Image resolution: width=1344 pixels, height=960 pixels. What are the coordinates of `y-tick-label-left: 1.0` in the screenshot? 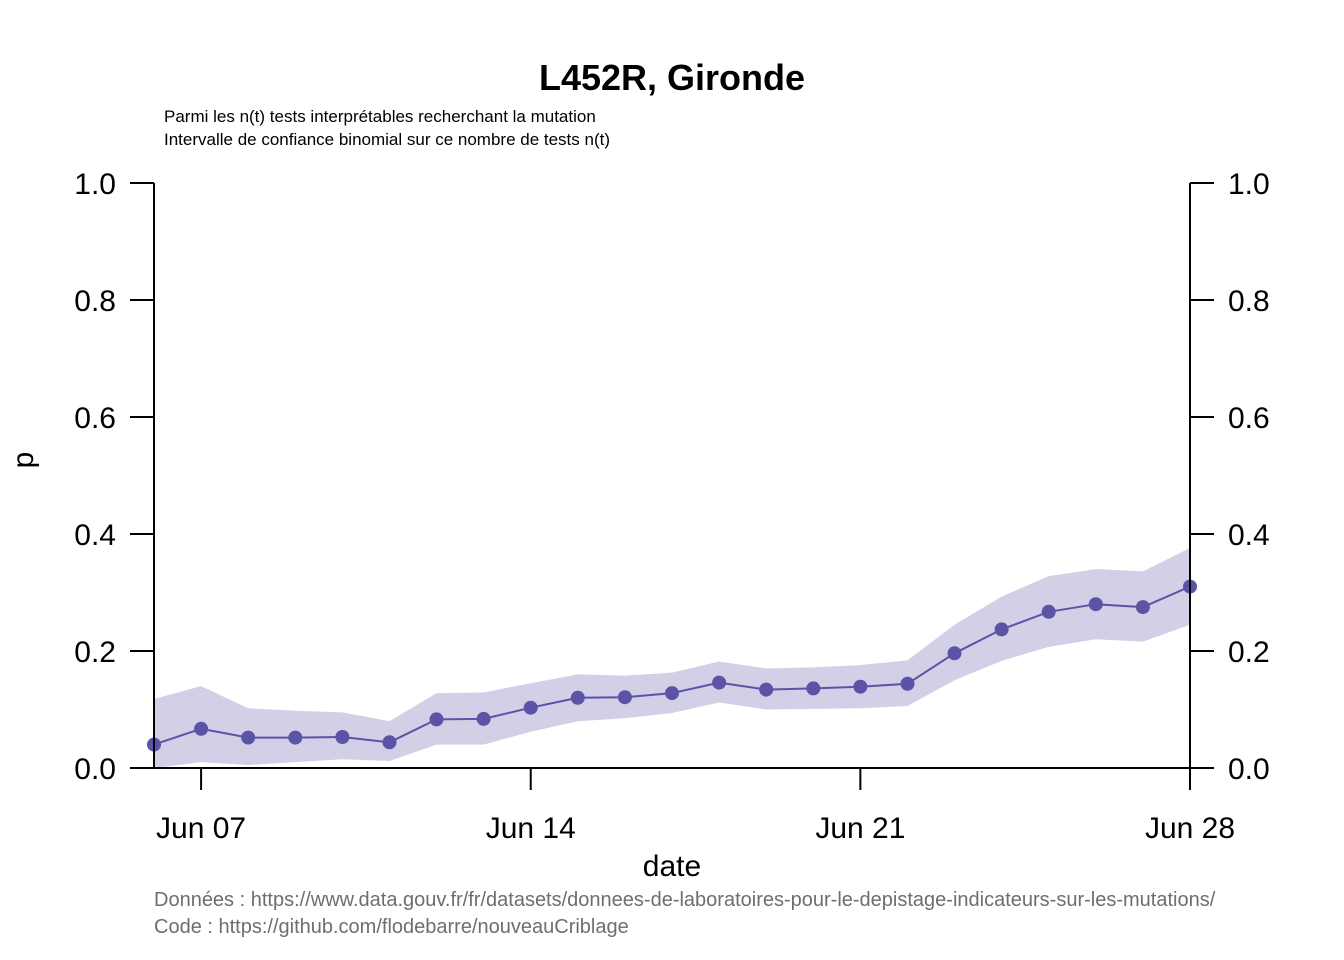 It's located at (95, 184).